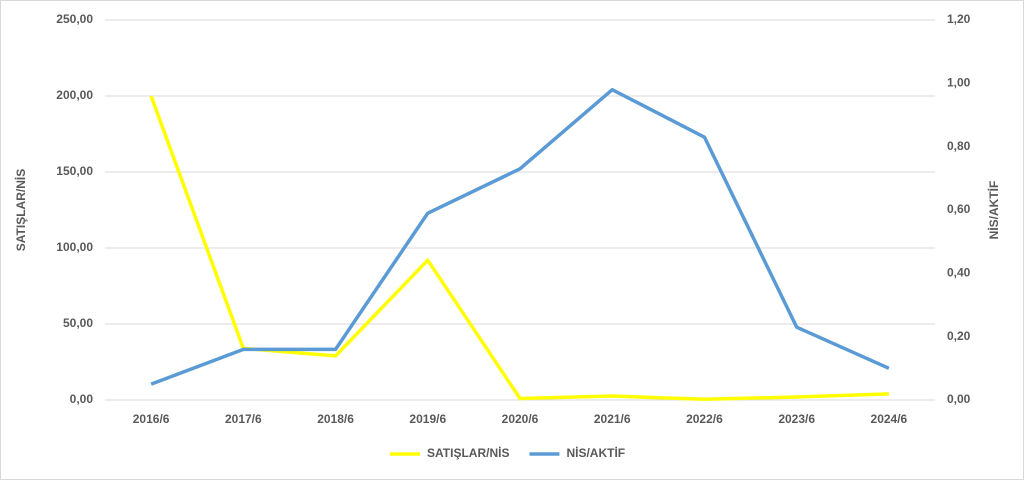 This screenshot has width=1024, height=480. Describe the element at coordinates (468, 452) in the screenshot. I see `legend-label: SATIŞLAR/NİS` at that location.